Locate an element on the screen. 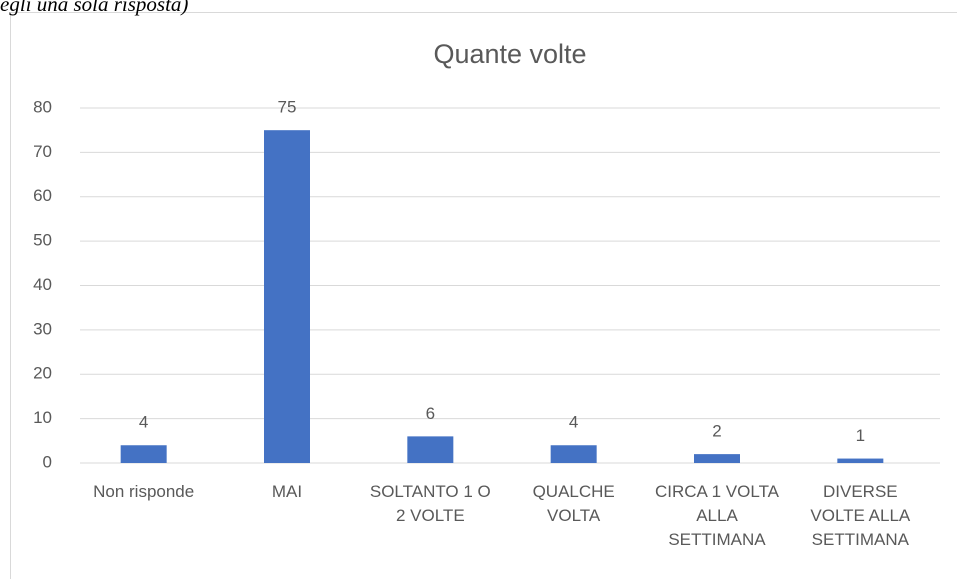 This screenshot has height=579, width=957. data-label: 6 is located at coordinates (430, 413).